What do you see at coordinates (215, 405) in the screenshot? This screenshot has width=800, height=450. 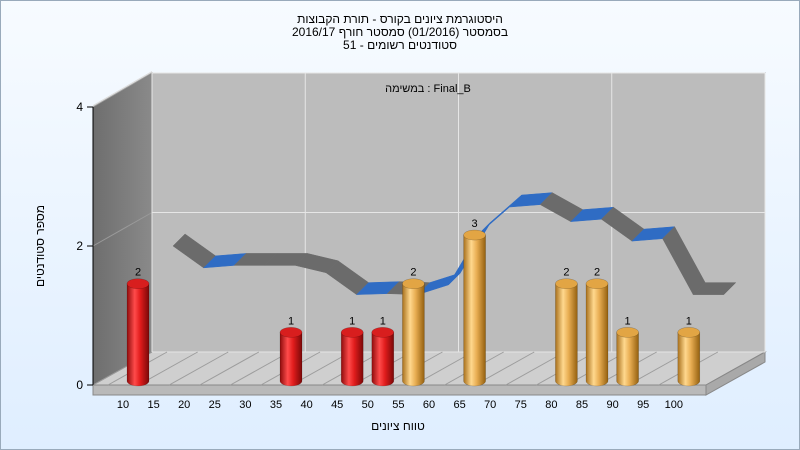 I see `x-tick-label: 25` at bounding box center [215, 405].